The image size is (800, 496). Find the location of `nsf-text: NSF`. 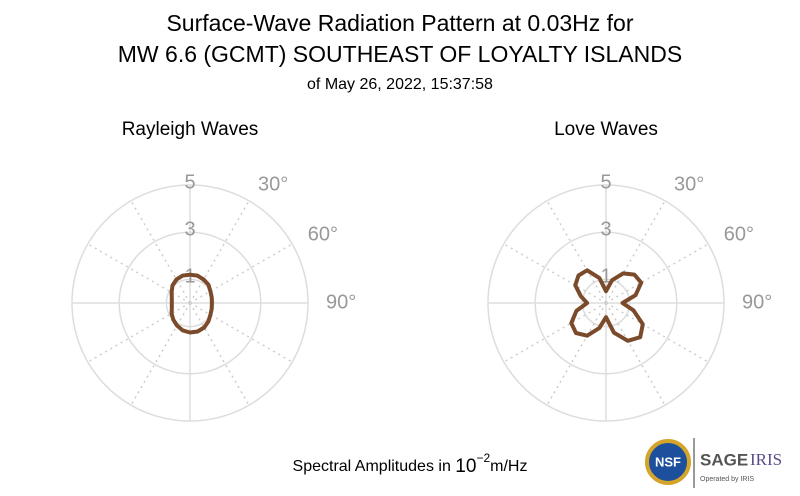

nsf-text: NSF is located at coordinates (668, 461).